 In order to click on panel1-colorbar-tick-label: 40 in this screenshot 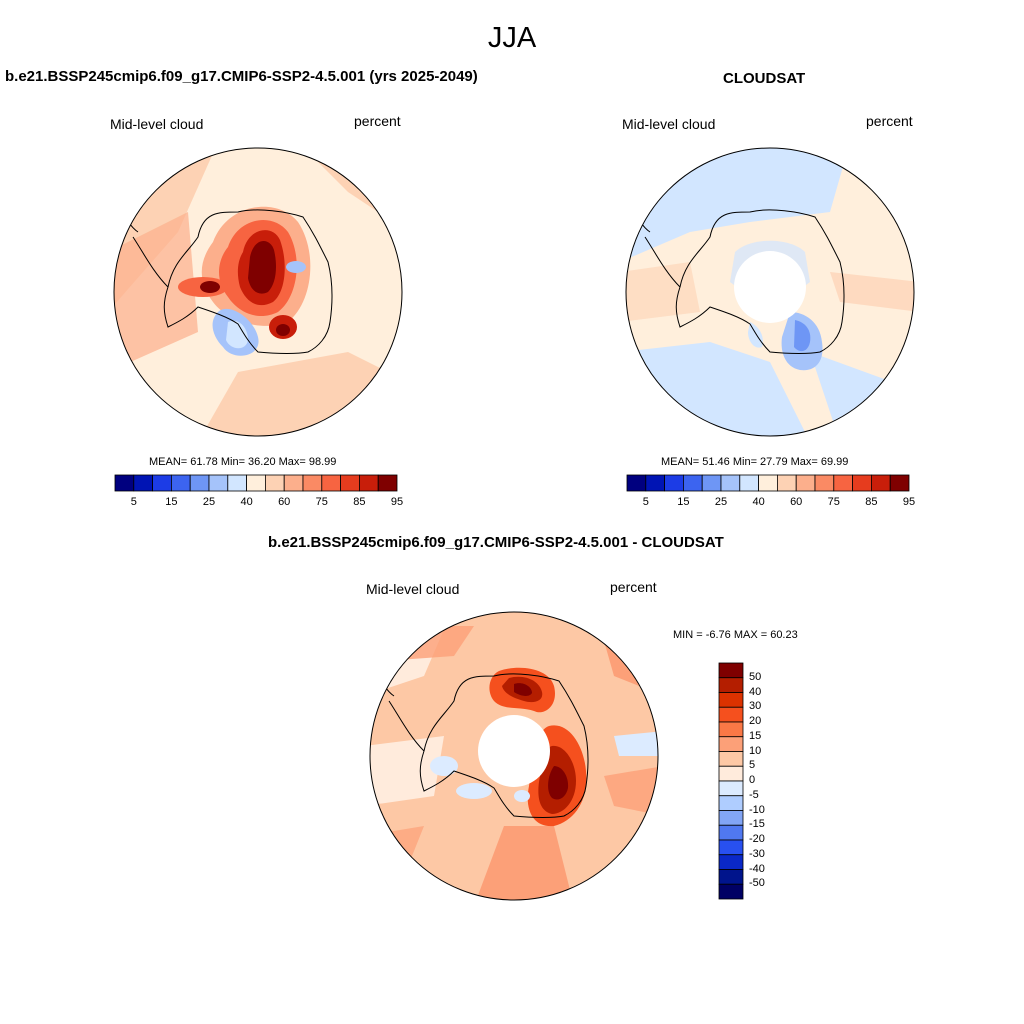, I will do `click(246, 502)`.